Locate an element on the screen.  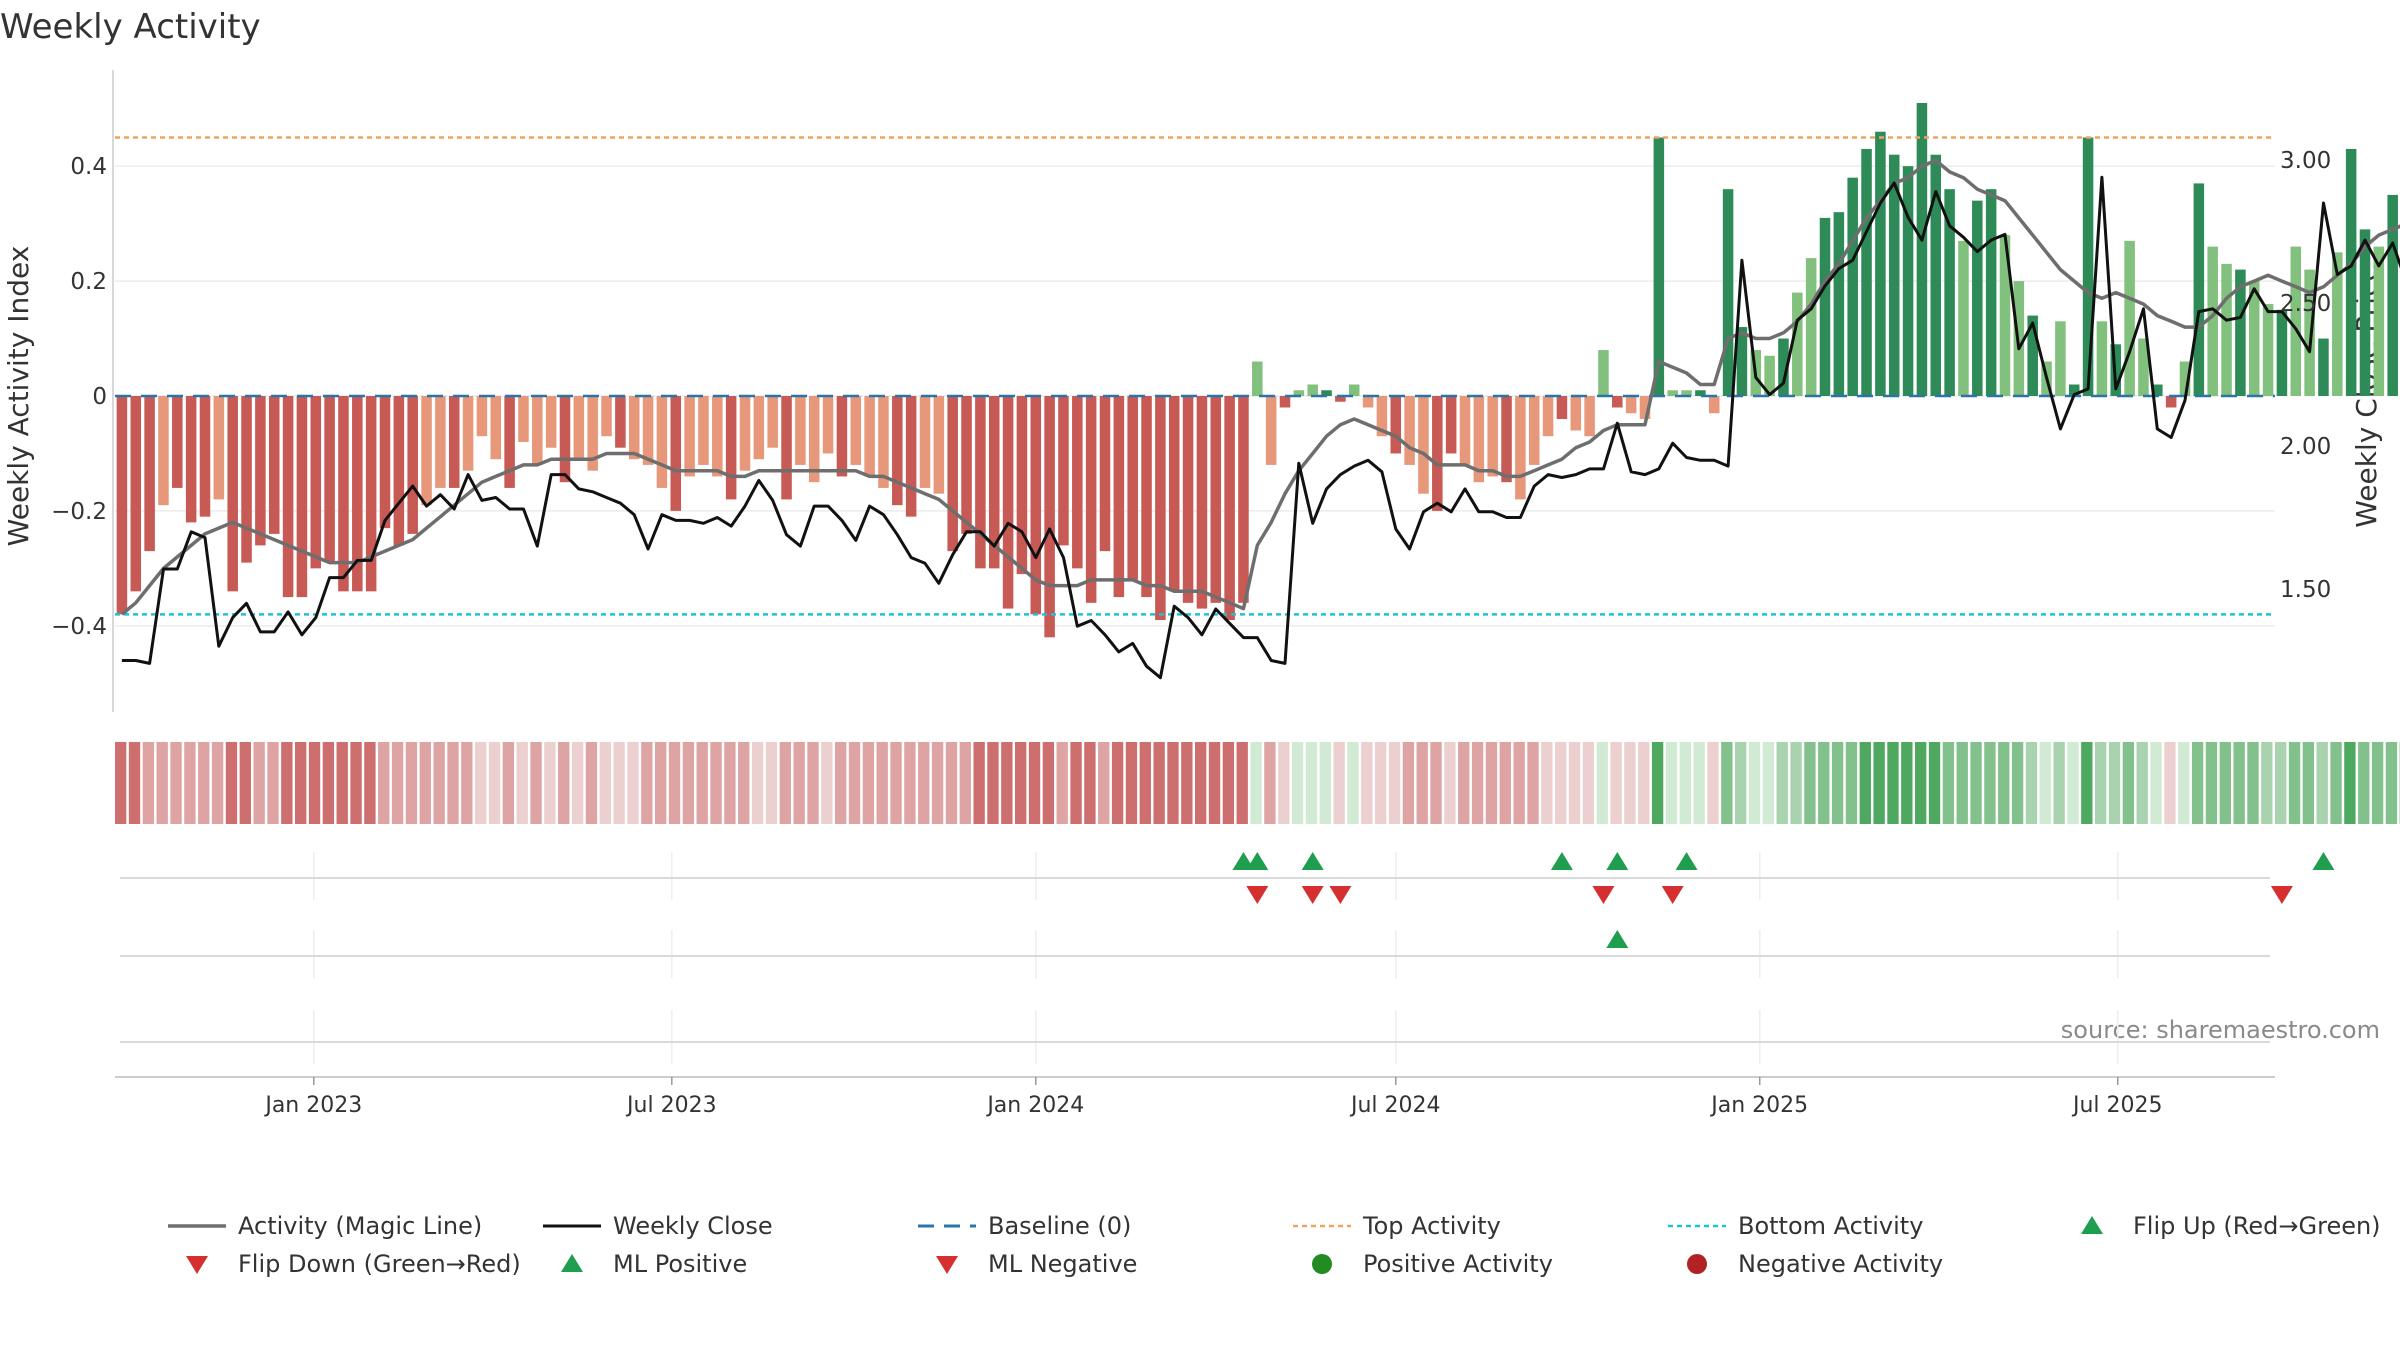
legend-label: ML Negative is located at coordinates (1062, 1264).